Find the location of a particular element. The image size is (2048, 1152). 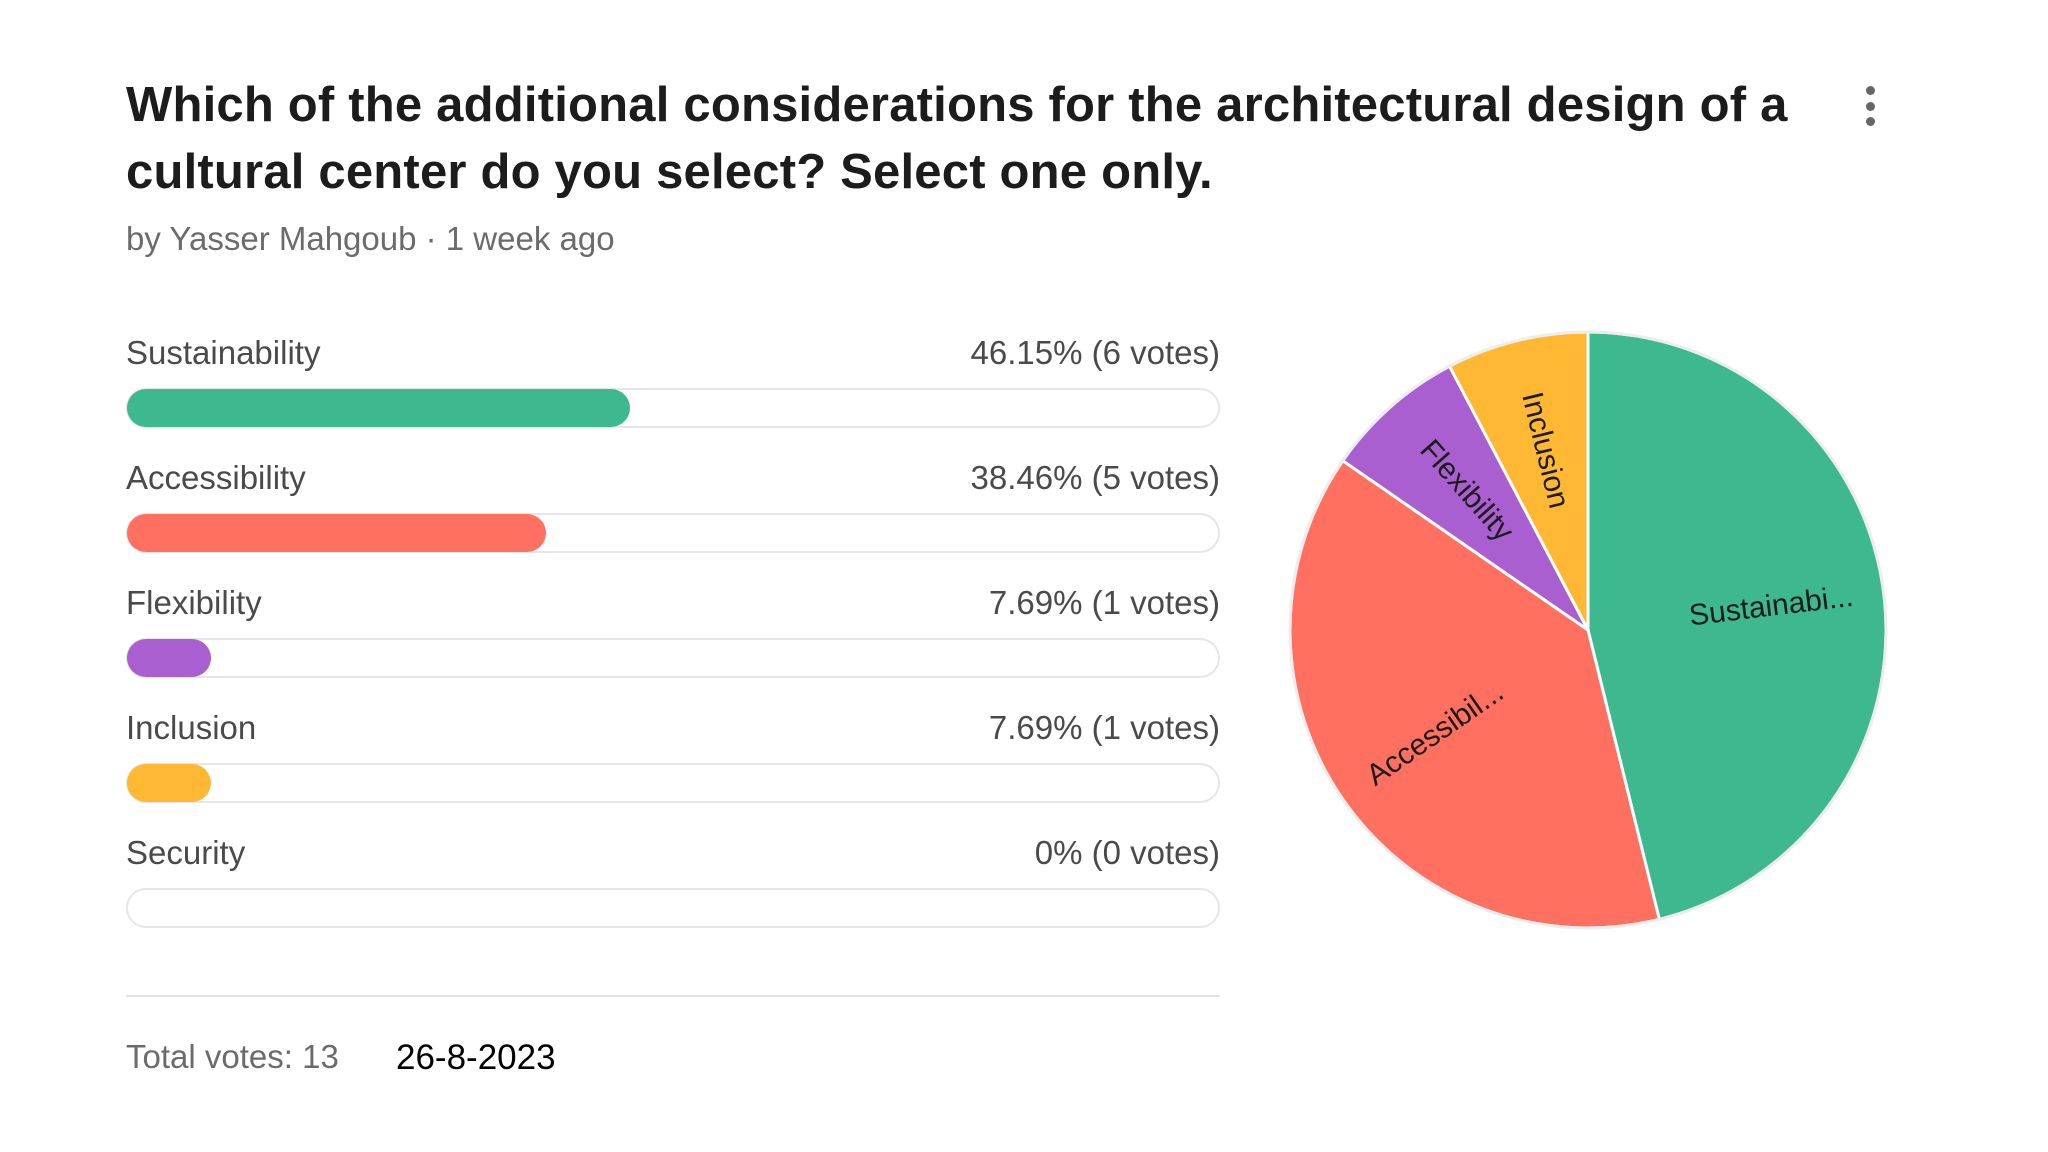

poll-byline: by Yasser Mahgoub · 1 week ago is located at coordinates (370, 238).